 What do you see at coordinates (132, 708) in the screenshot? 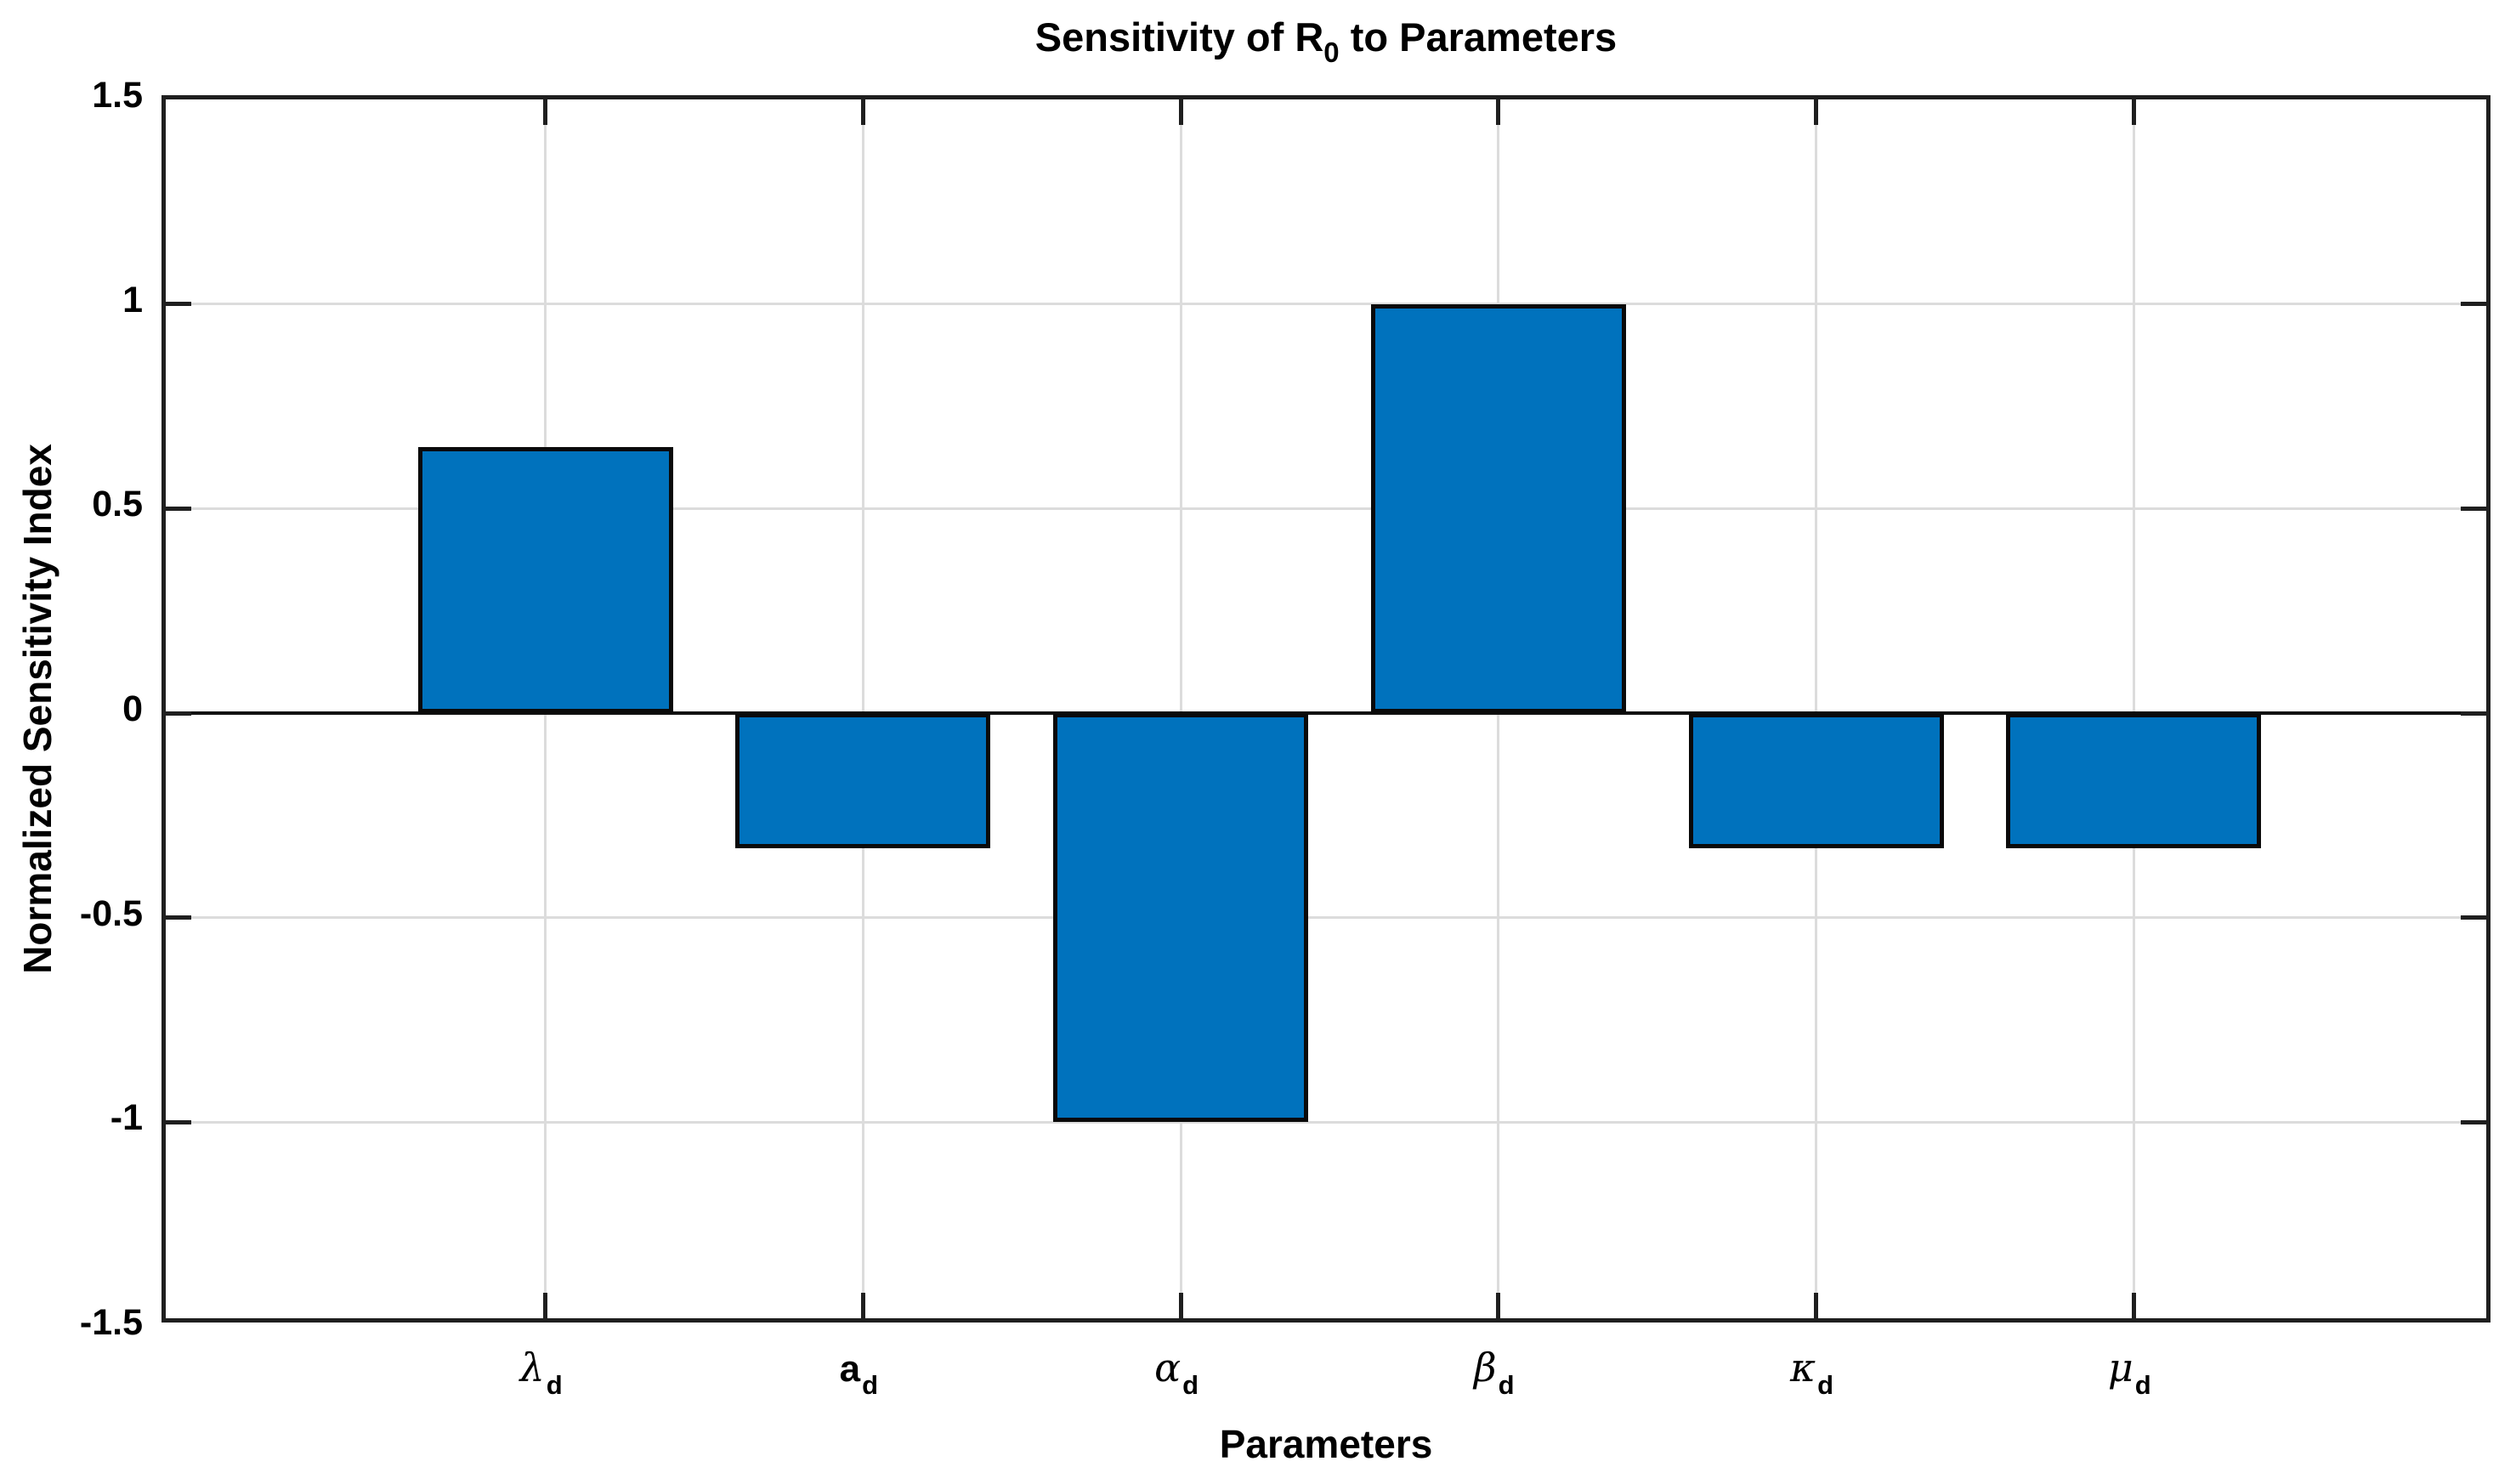
I see `y-tick-label: 0` at bounding box center [132, 708].